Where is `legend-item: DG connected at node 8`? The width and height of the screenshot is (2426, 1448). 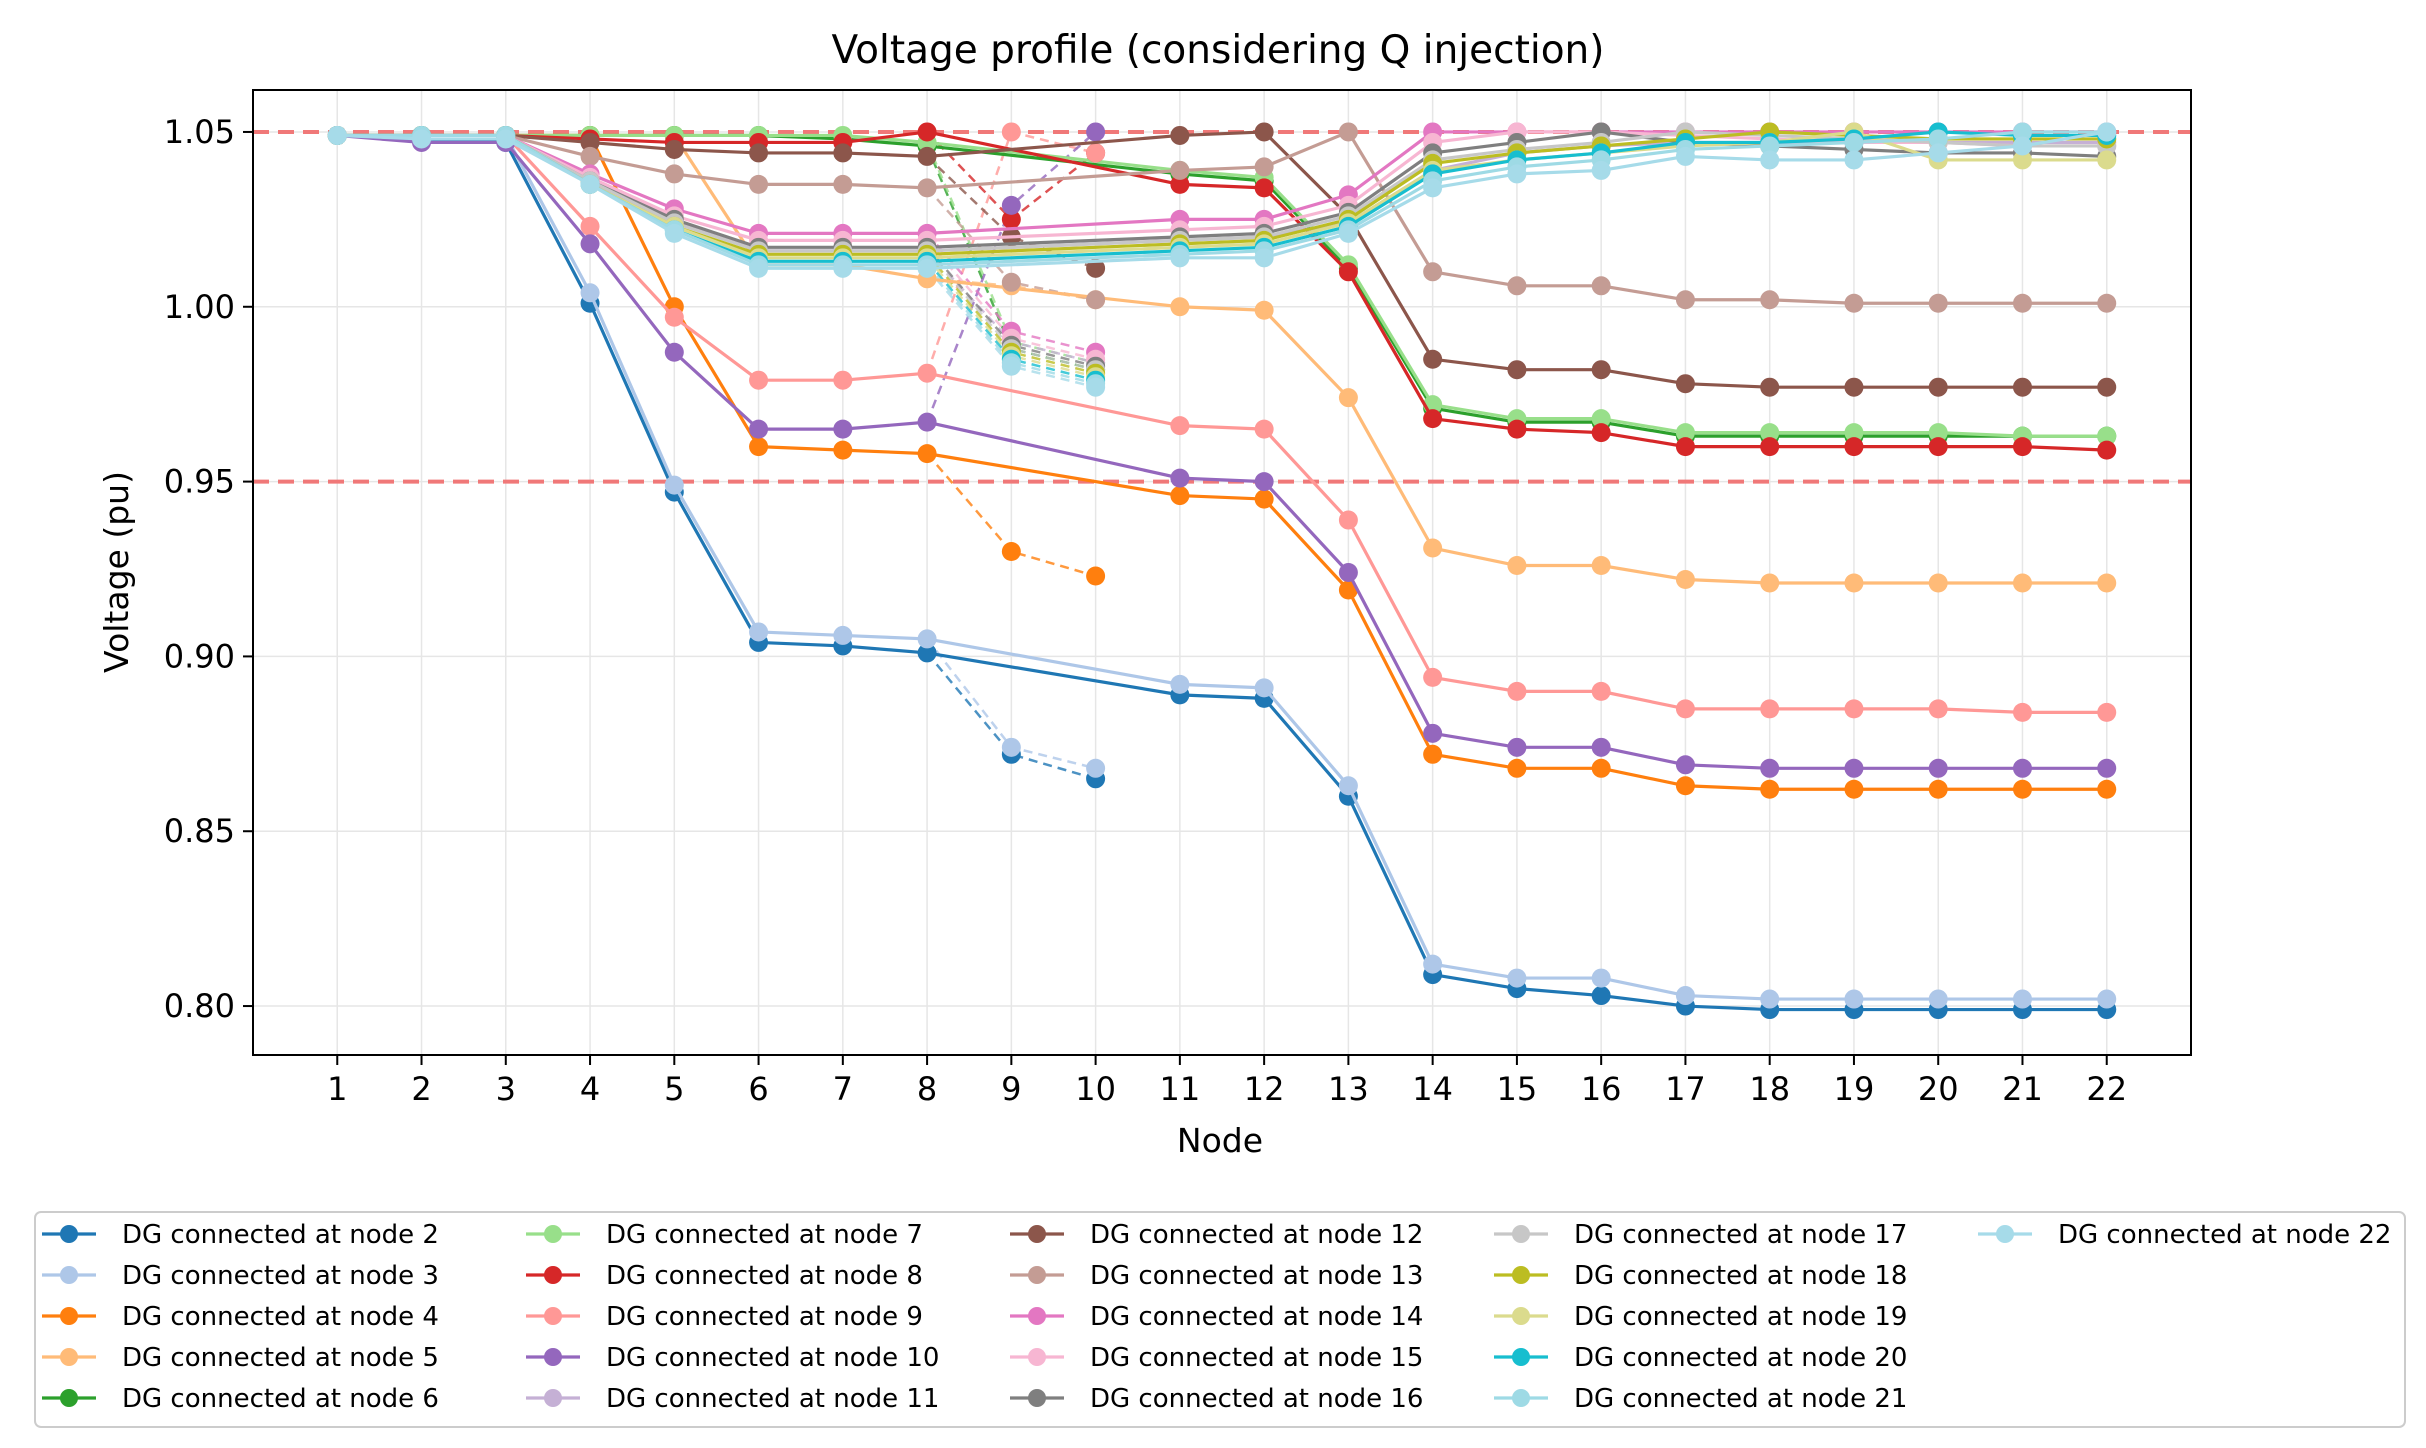
legend-item: DG connected at node 8 is located at coordinates (724, 1276).